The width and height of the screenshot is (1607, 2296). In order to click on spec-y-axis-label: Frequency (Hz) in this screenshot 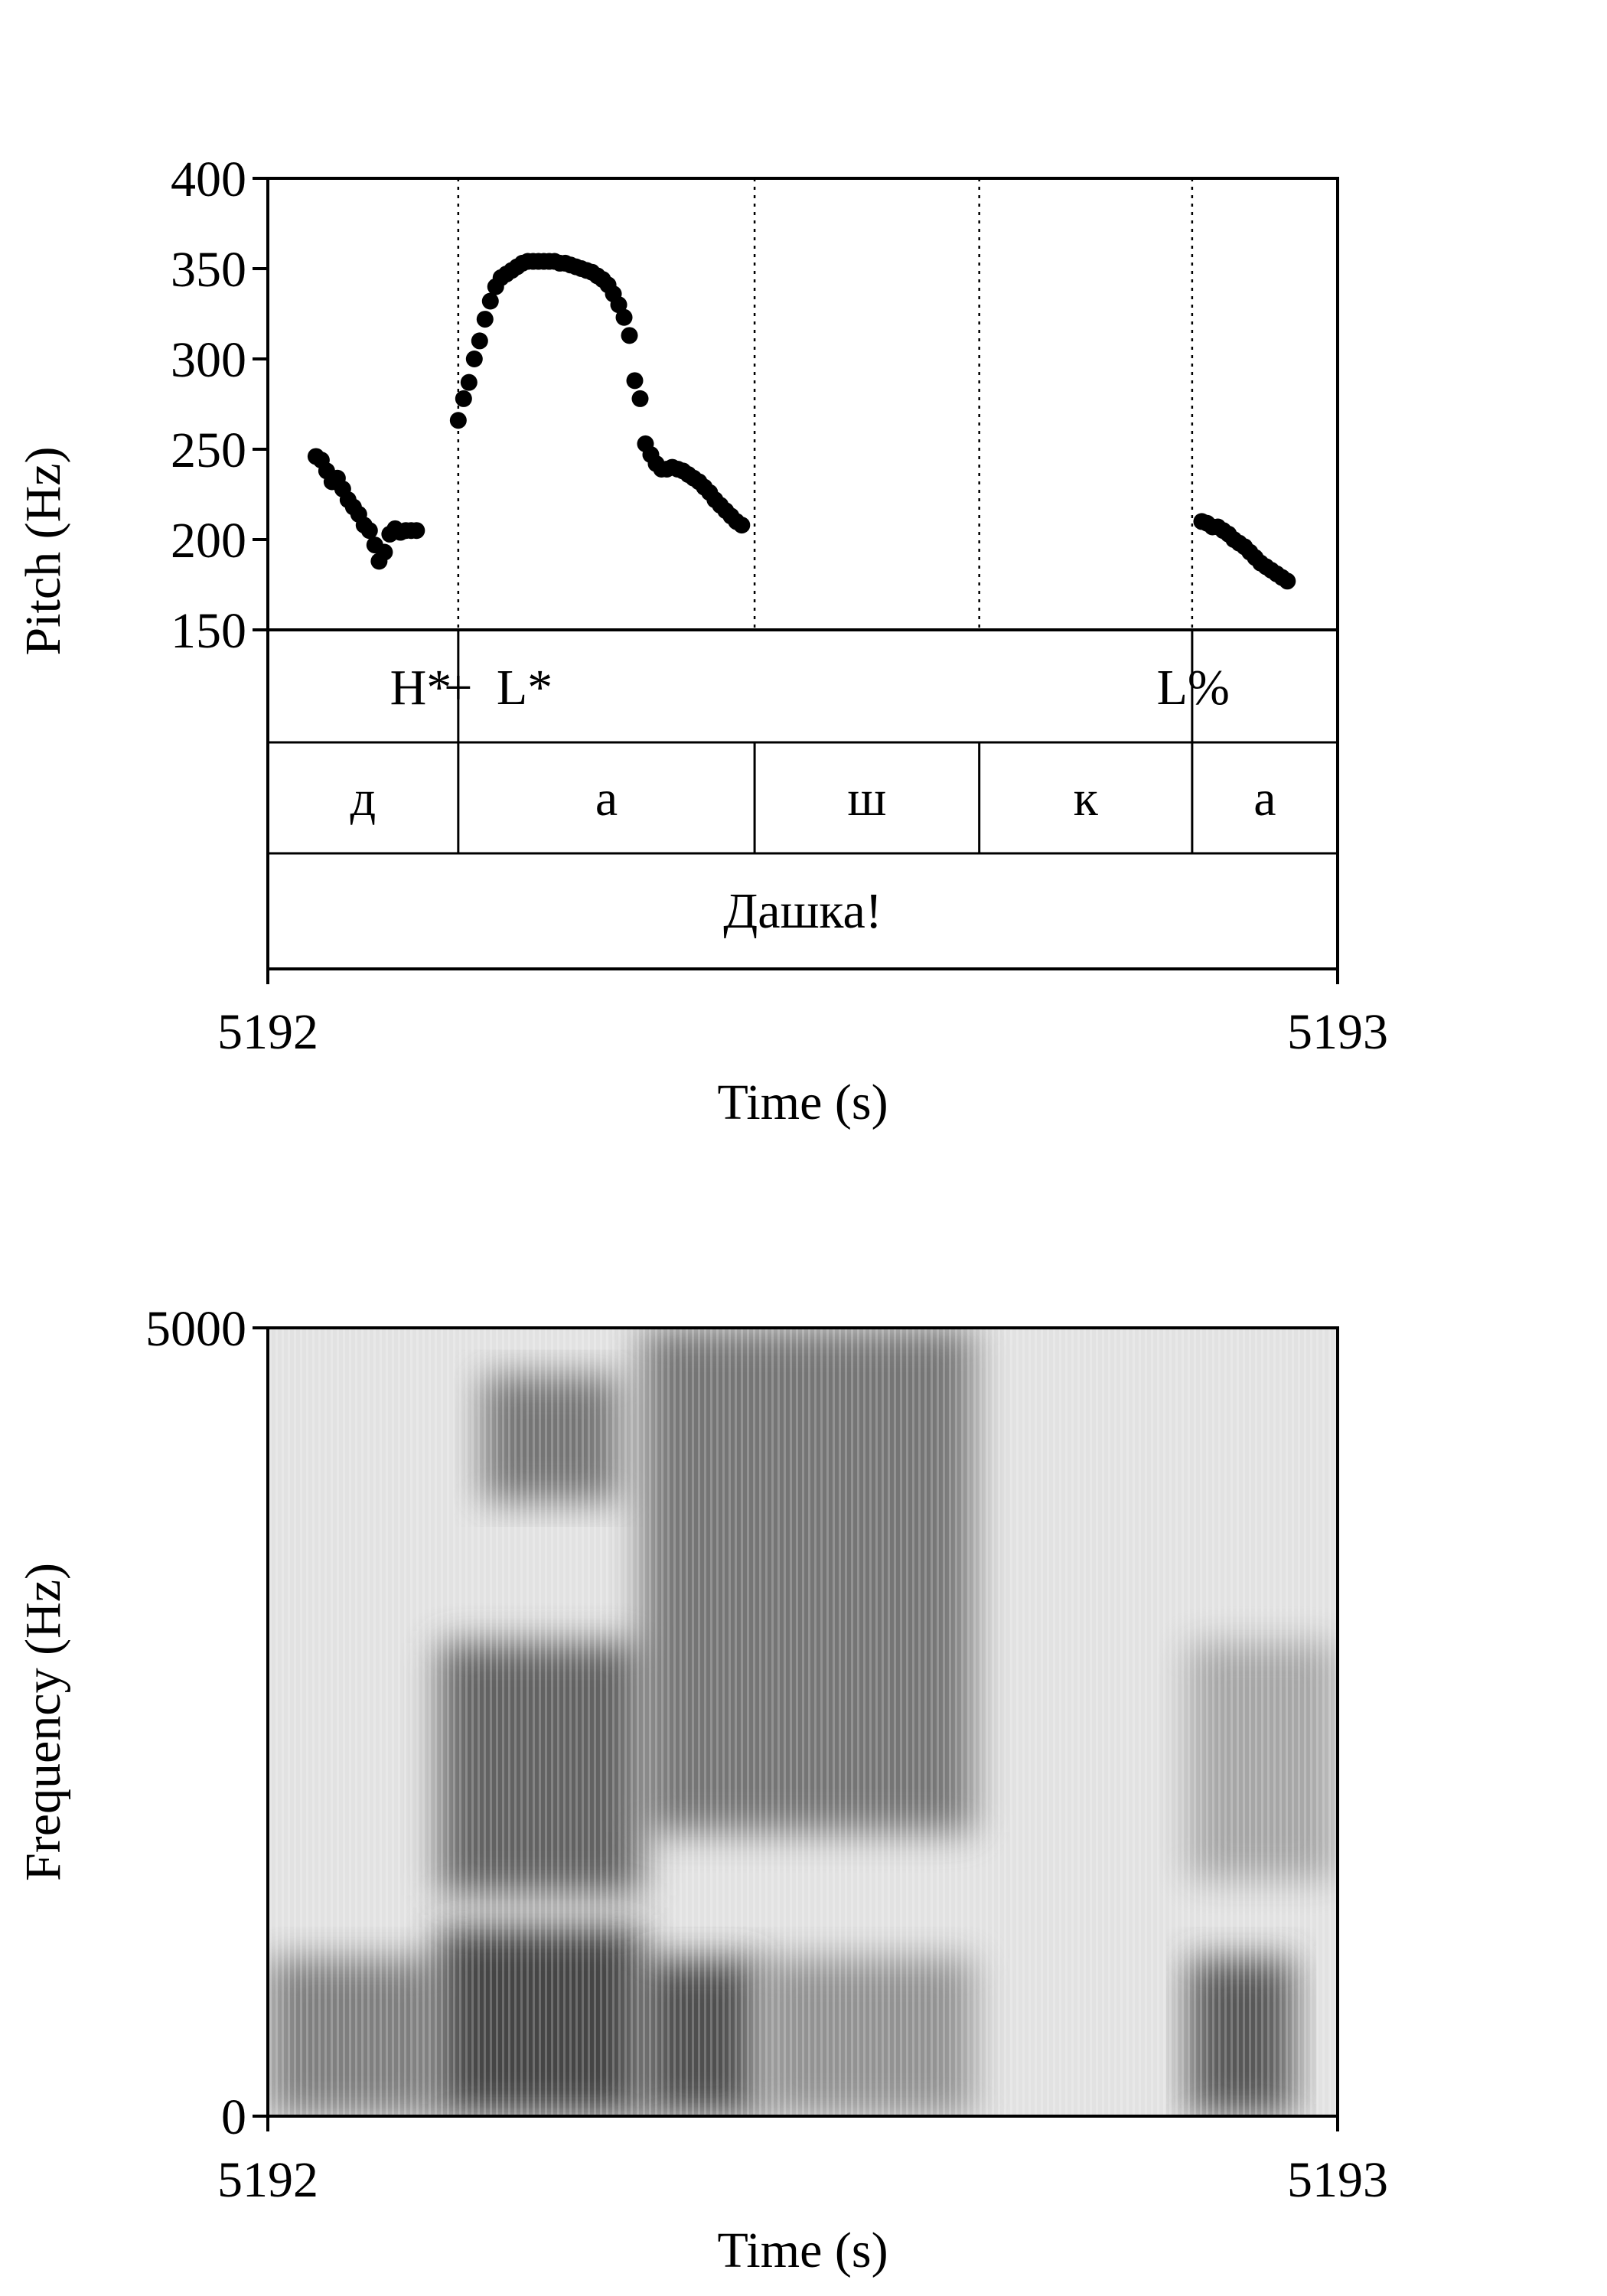, I will do `click(43, 1722)`.